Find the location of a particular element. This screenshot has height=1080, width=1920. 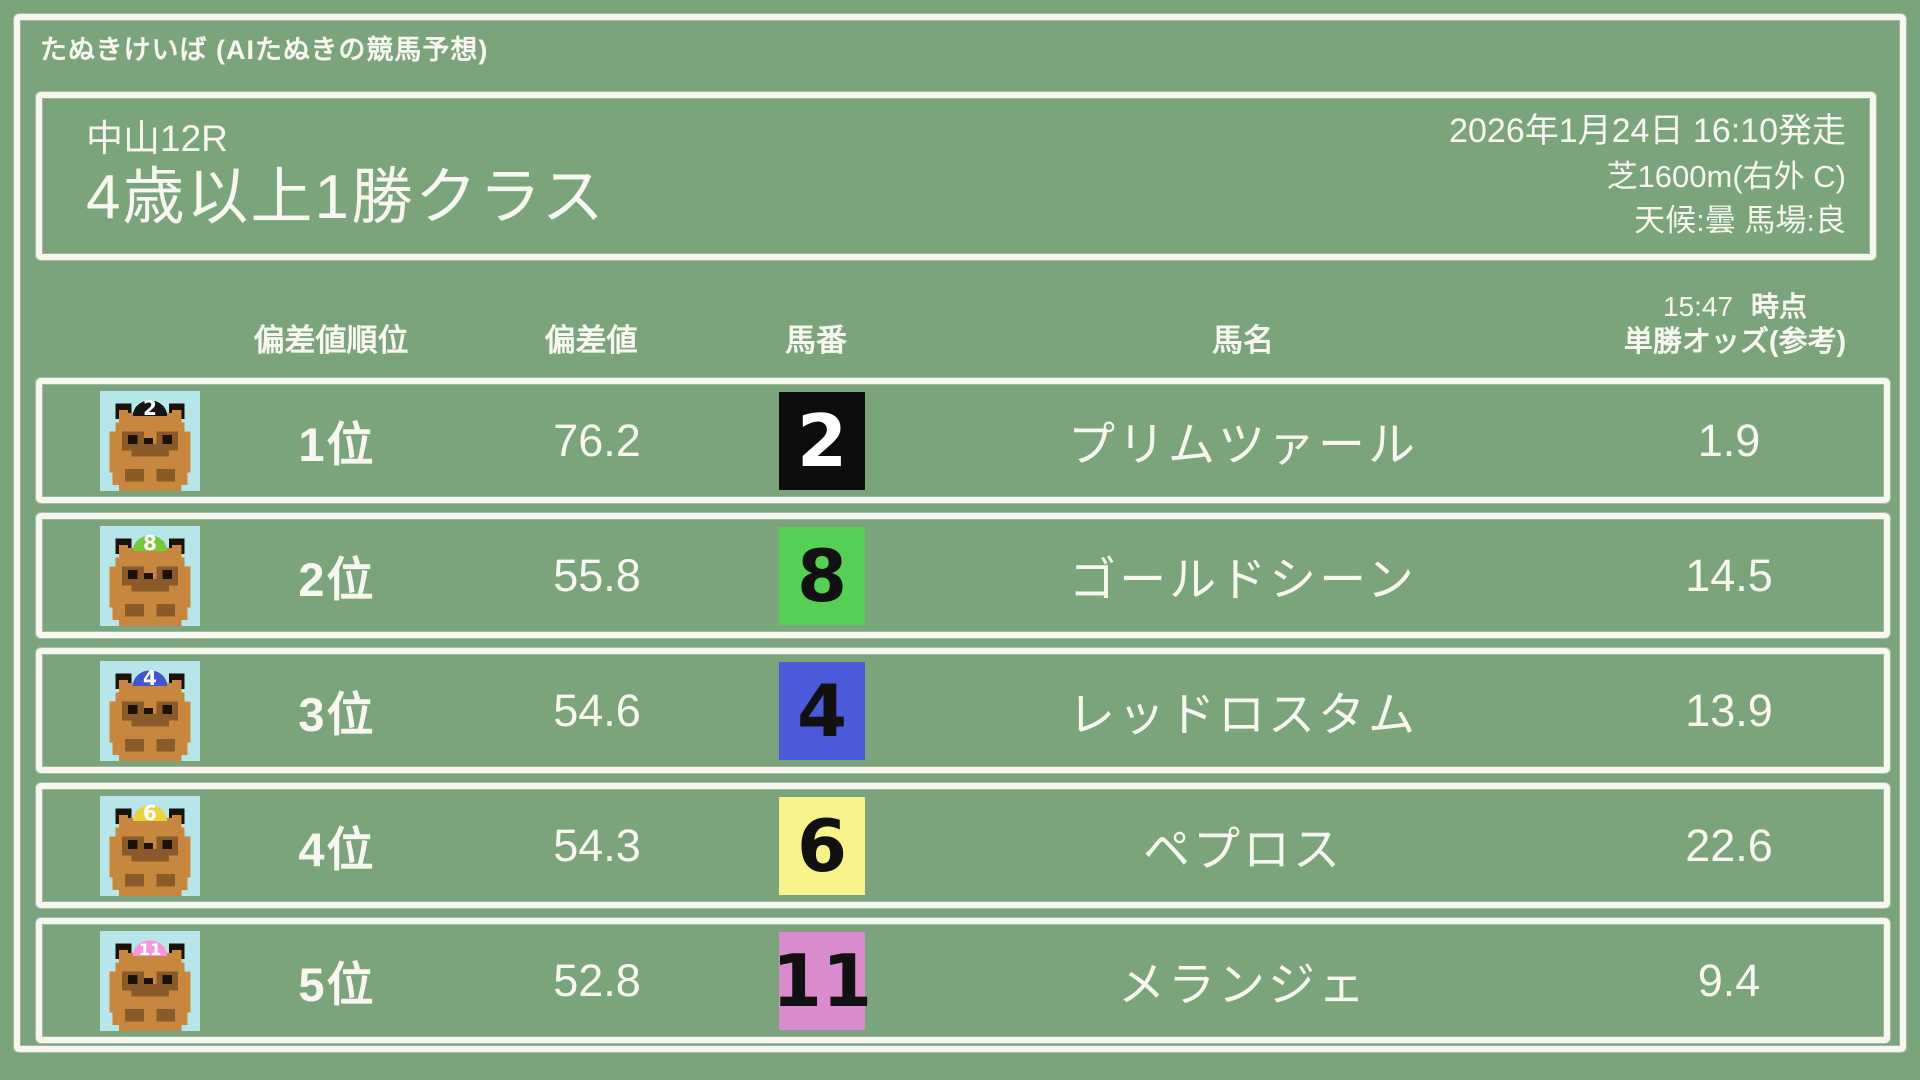

col-header-rank: 偏差値順位 is located at coordinates (331, 340).